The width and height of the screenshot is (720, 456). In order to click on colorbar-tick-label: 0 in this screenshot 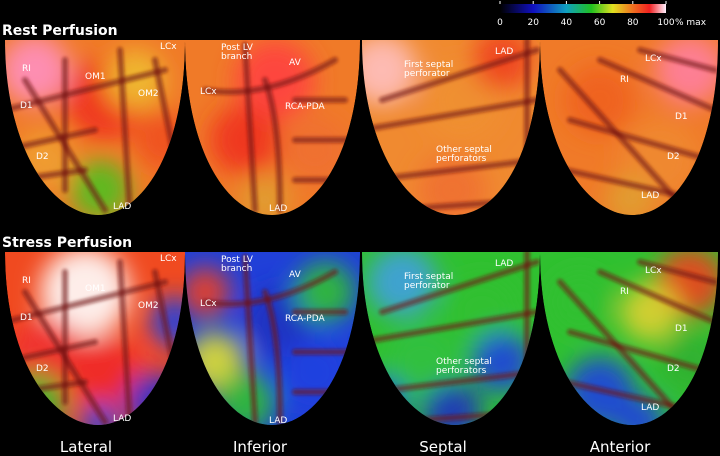, I will do `click(500, 23)`.